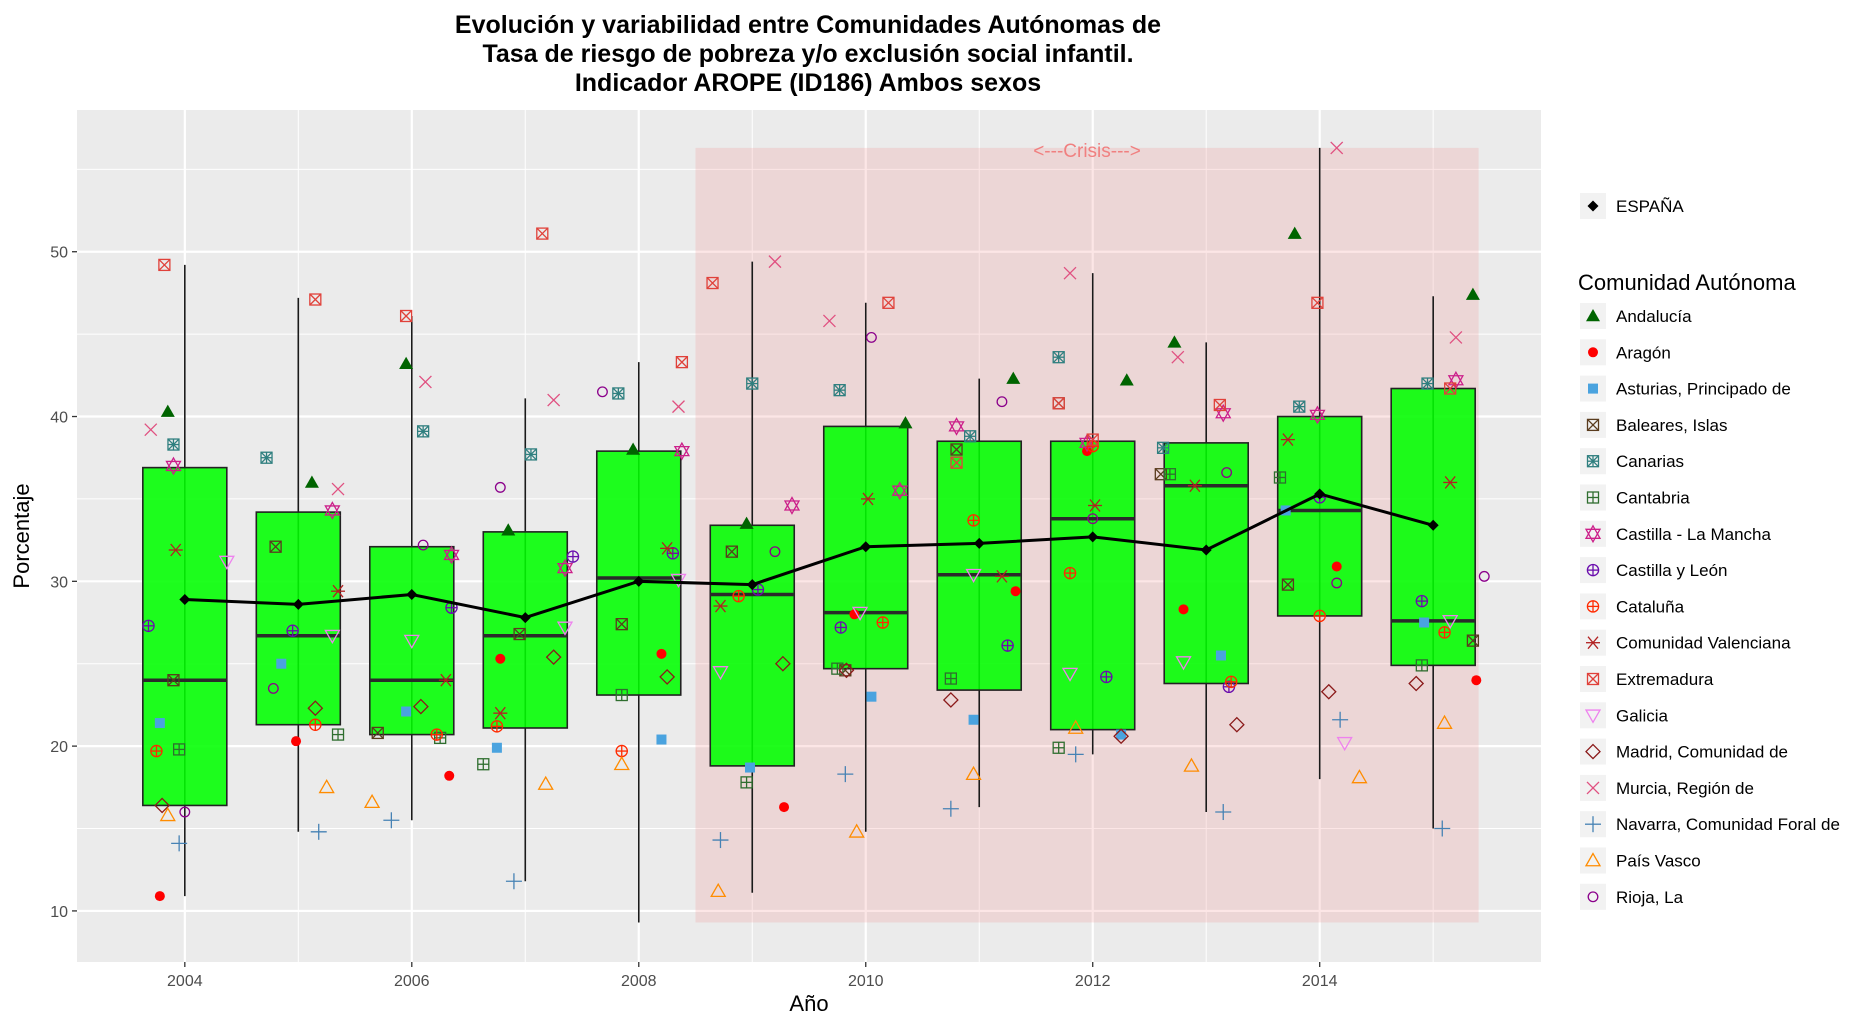 The height and width of the screenshot is (1022, 1870). I want to click on legend-label-asturias-principado-de: Asturias, Principado de, so click(1703, 389).